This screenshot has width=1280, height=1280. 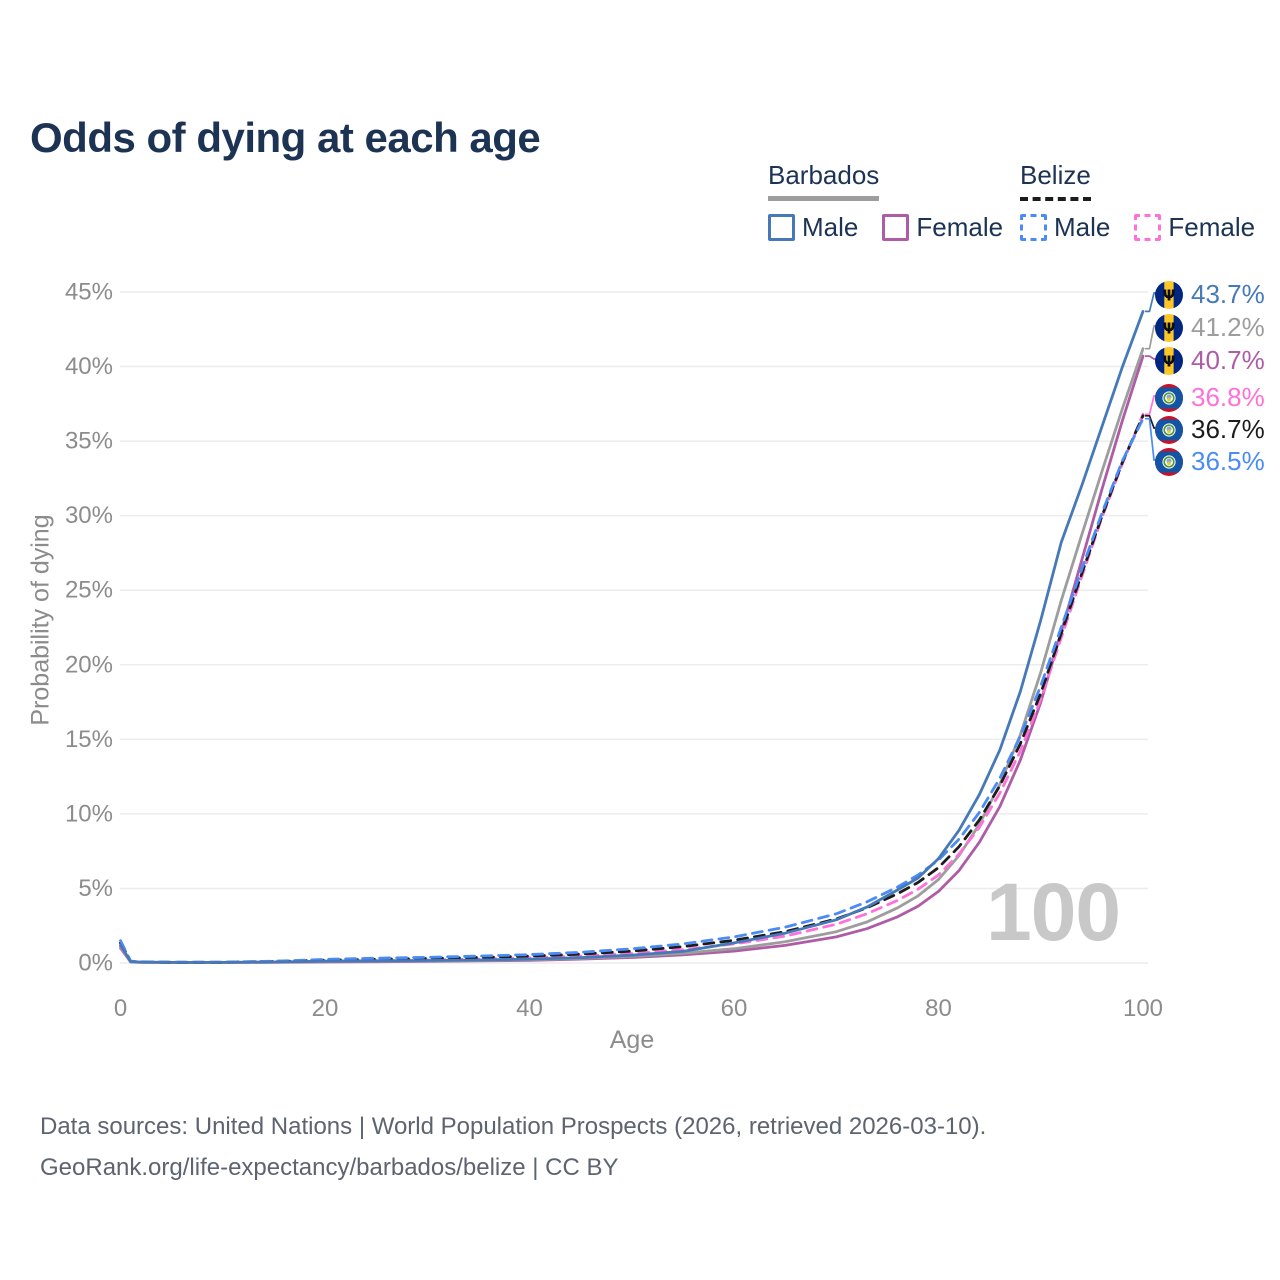 What do you see at coordinates (1082, 227) in the screenshot?
I see `legend-label-belize-male: Male` at bounding box center [1082, 227].